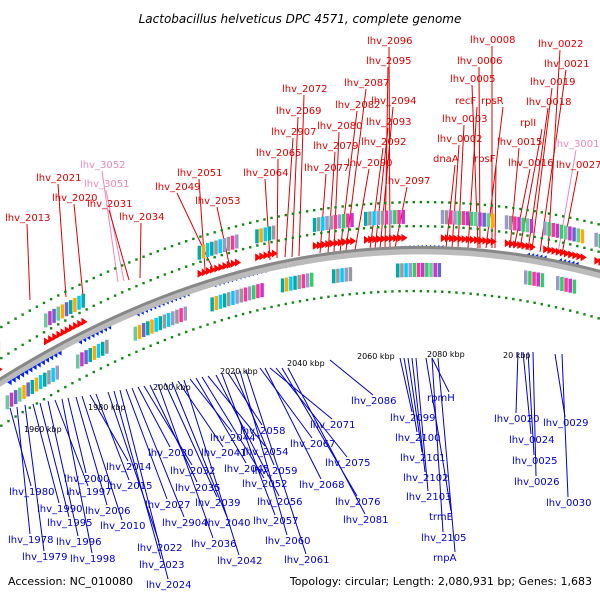 Image resolution: width=600 pixels, height=600 pixels. What do you see at coordinates (357, 502) in the screenshot?
I see `gene-label: lhv_2076` at bounding box center [357, 502].